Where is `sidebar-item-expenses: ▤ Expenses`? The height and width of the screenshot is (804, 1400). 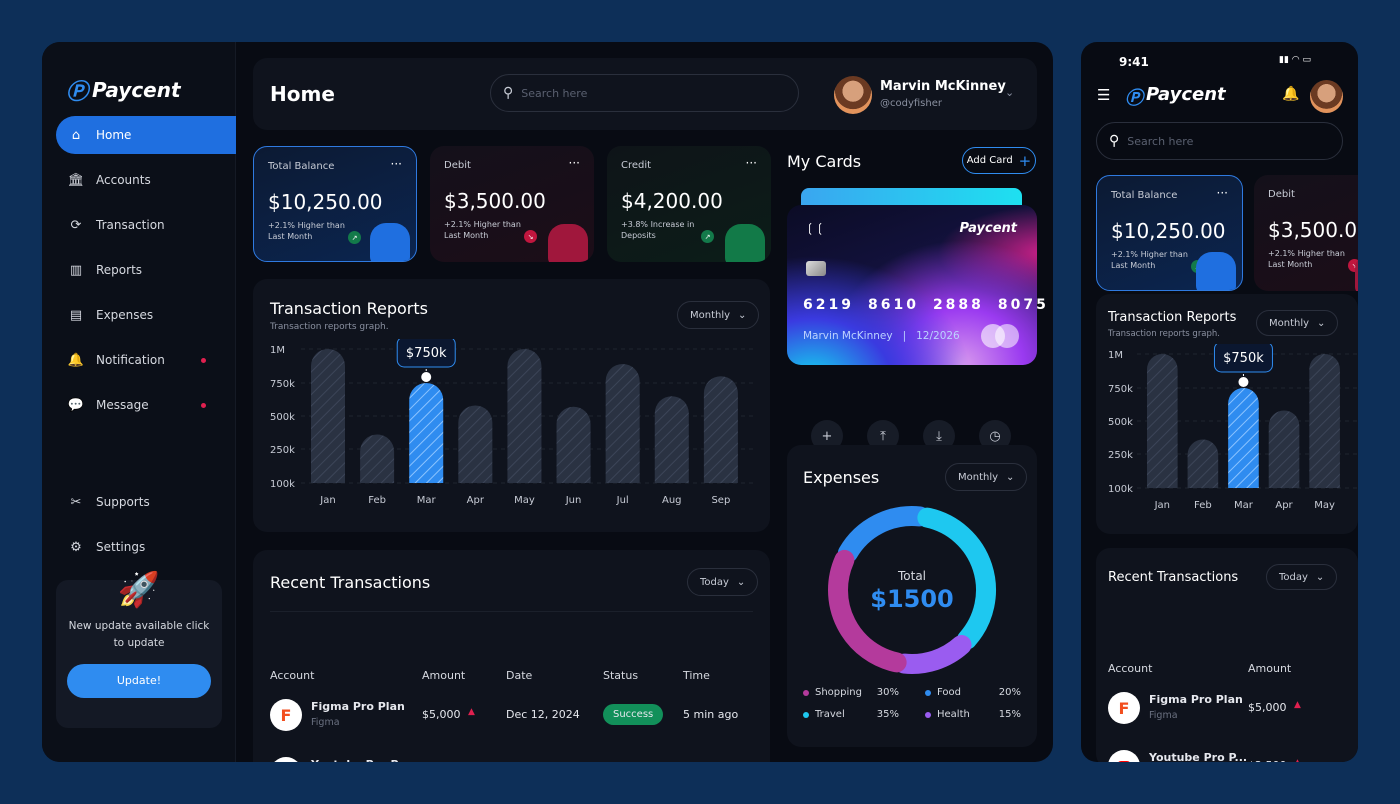
sidebar-item-expenses: ▤ Expenses is located at coordinates (111, 315).